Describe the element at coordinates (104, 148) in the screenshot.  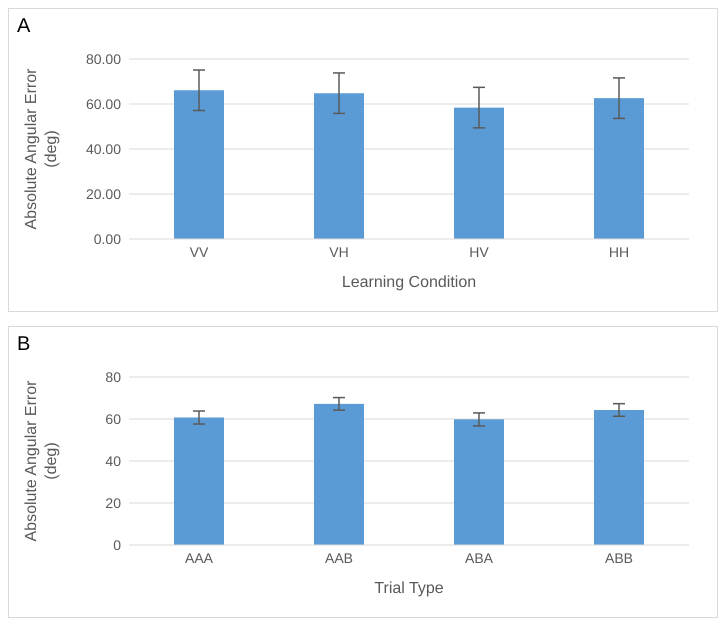
I see `y-tick-label: 40.00` at that location.